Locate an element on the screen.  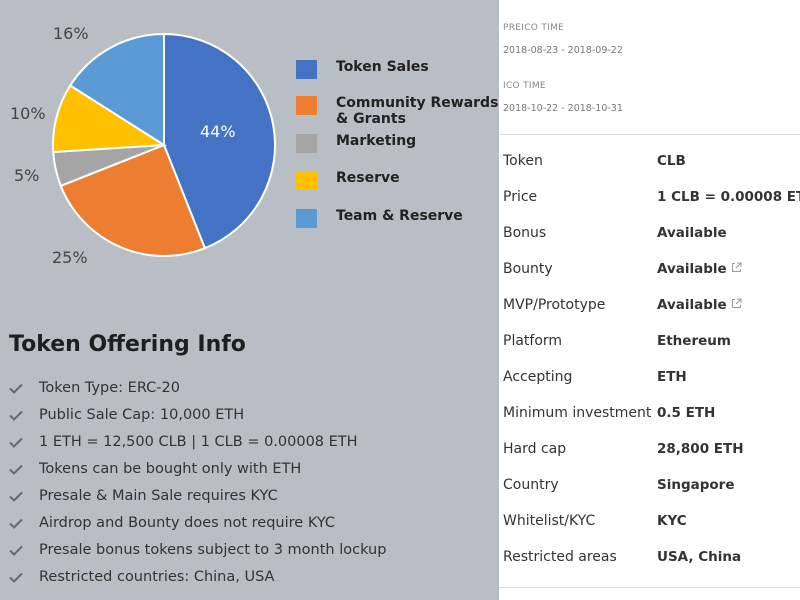
pie-chart is located at coordinates (164, 144).